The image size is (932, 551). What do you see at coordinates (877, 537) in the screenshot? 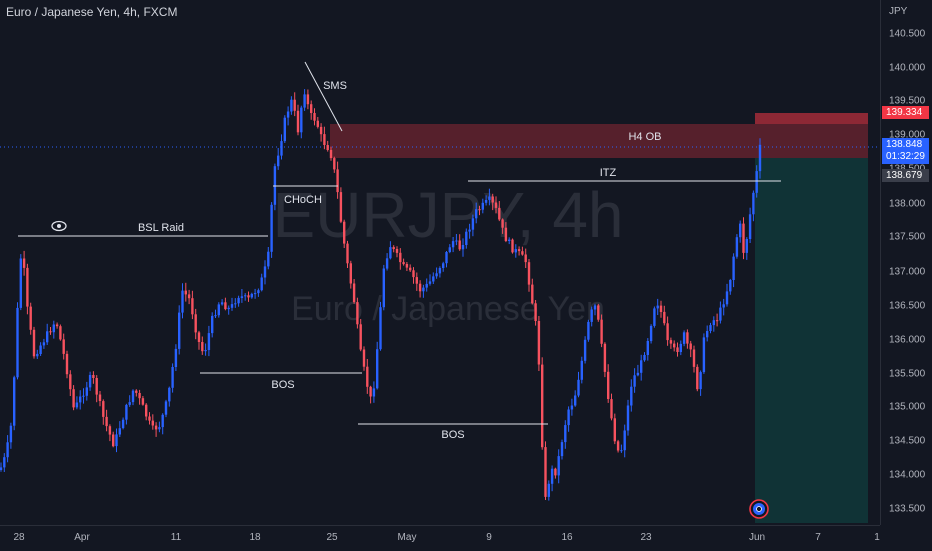
I see `time-label: 1` at bounding box center [877, 537].